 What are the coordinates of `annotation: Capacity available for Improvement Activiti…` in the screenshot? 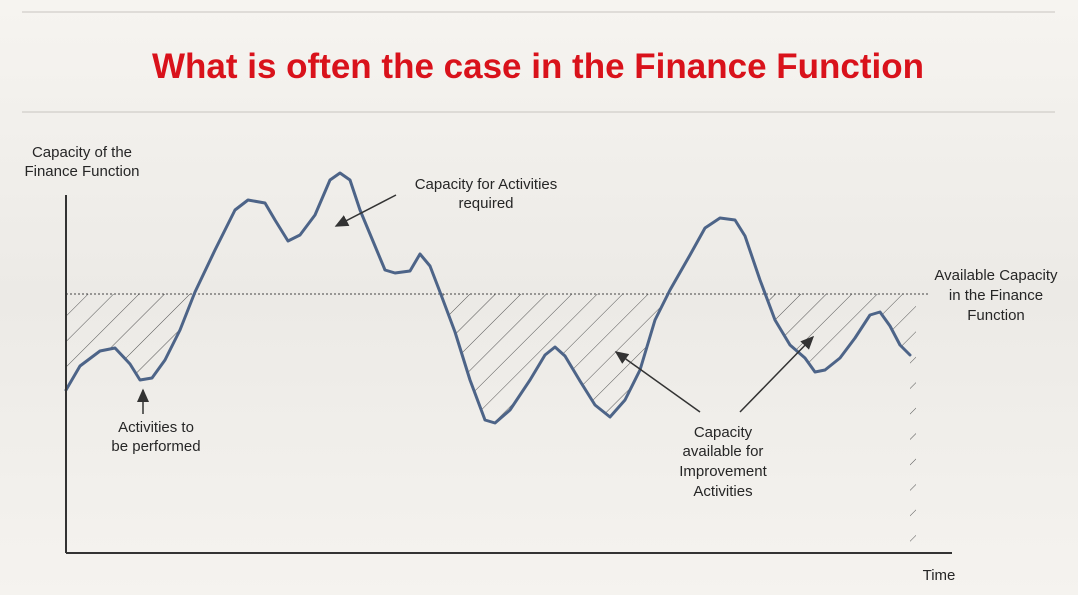 It's located at (723, 462).